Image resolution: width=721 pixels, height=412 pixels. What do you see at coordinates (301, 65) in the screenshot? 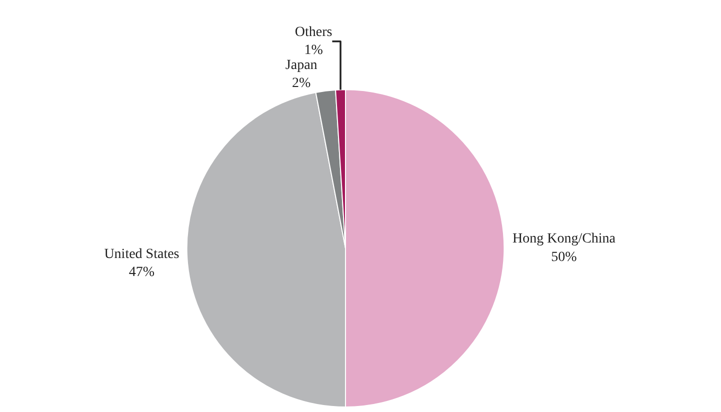
I see `slice-label: Japan` at bounding box center [301, 65].